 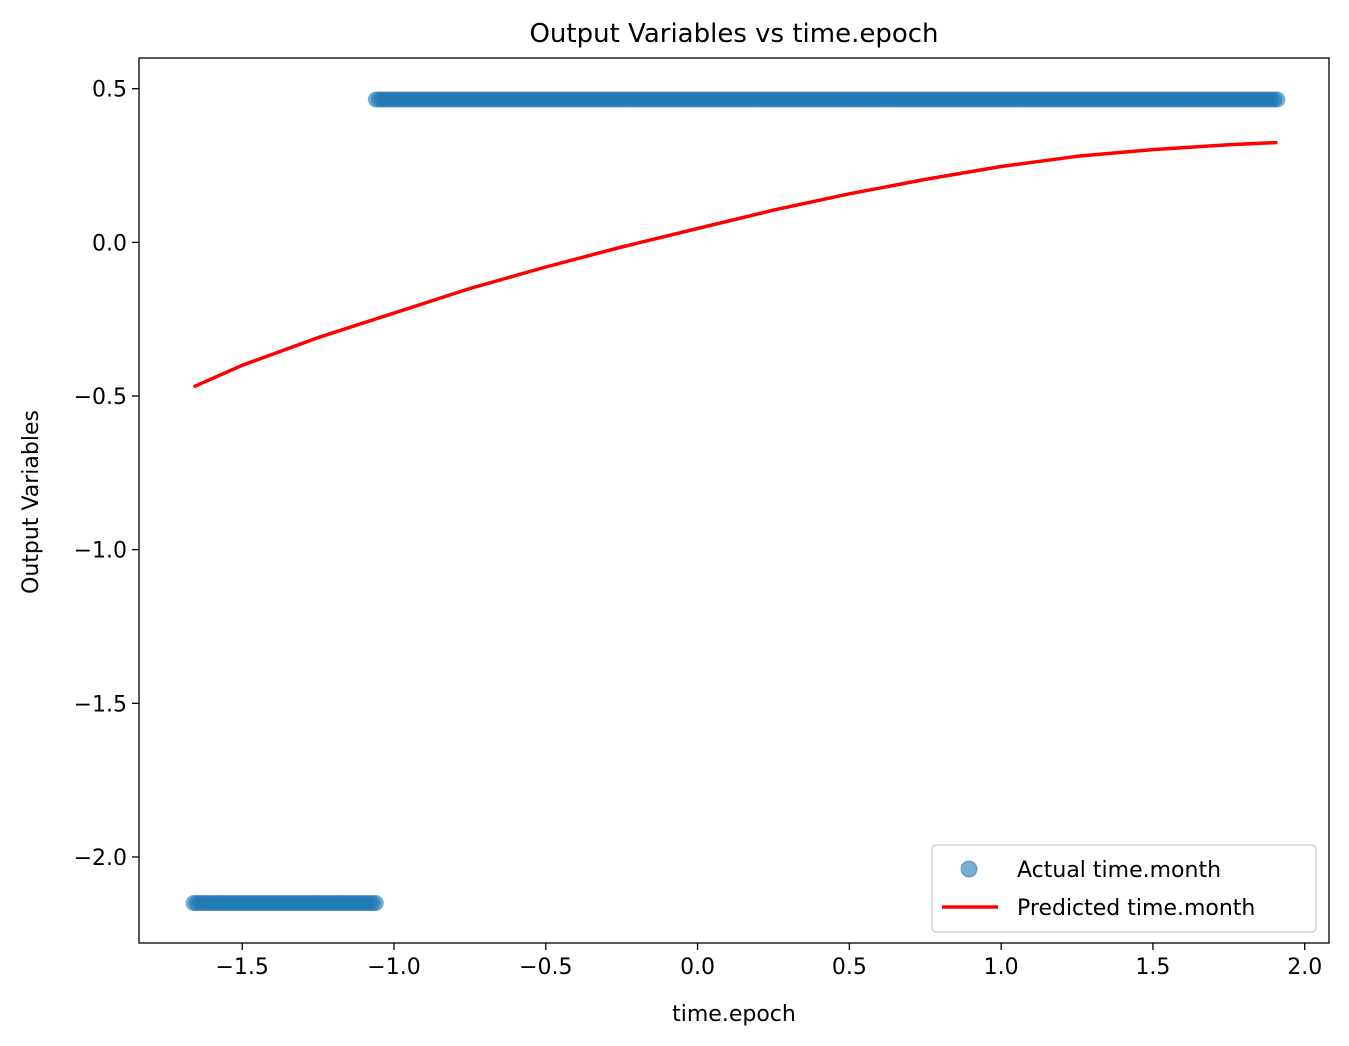 I want to click on x-tick-label: 0.0, so click(x=697, y=967).